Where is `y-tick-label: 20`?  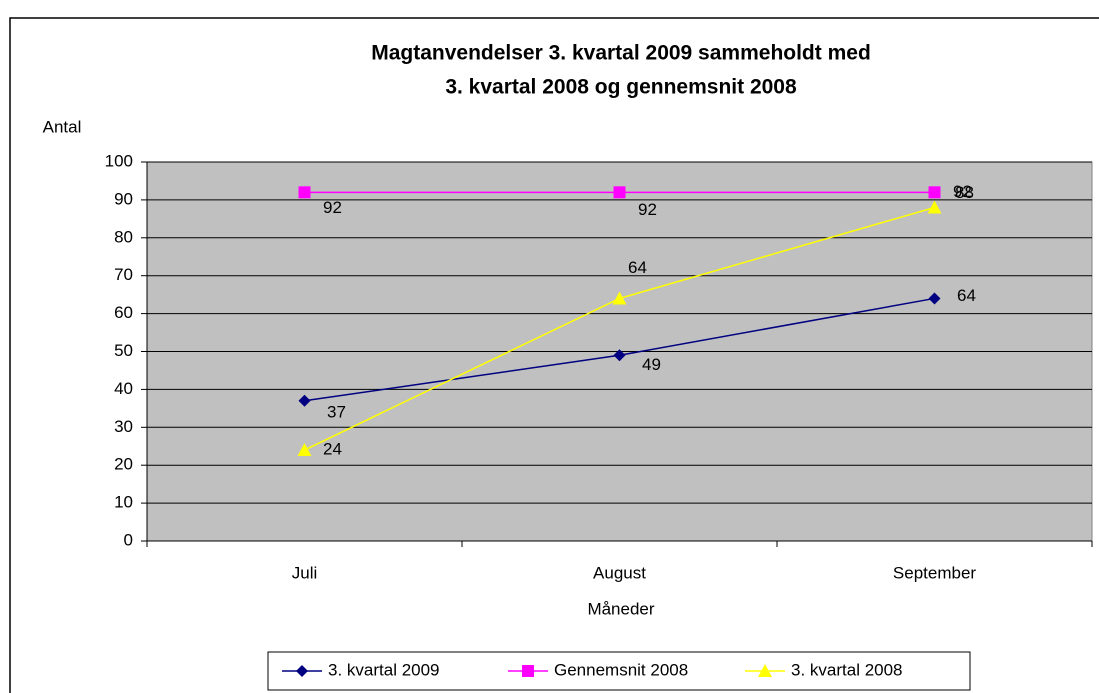 y-tick-label: 20 is located at coordinates (123, 464).